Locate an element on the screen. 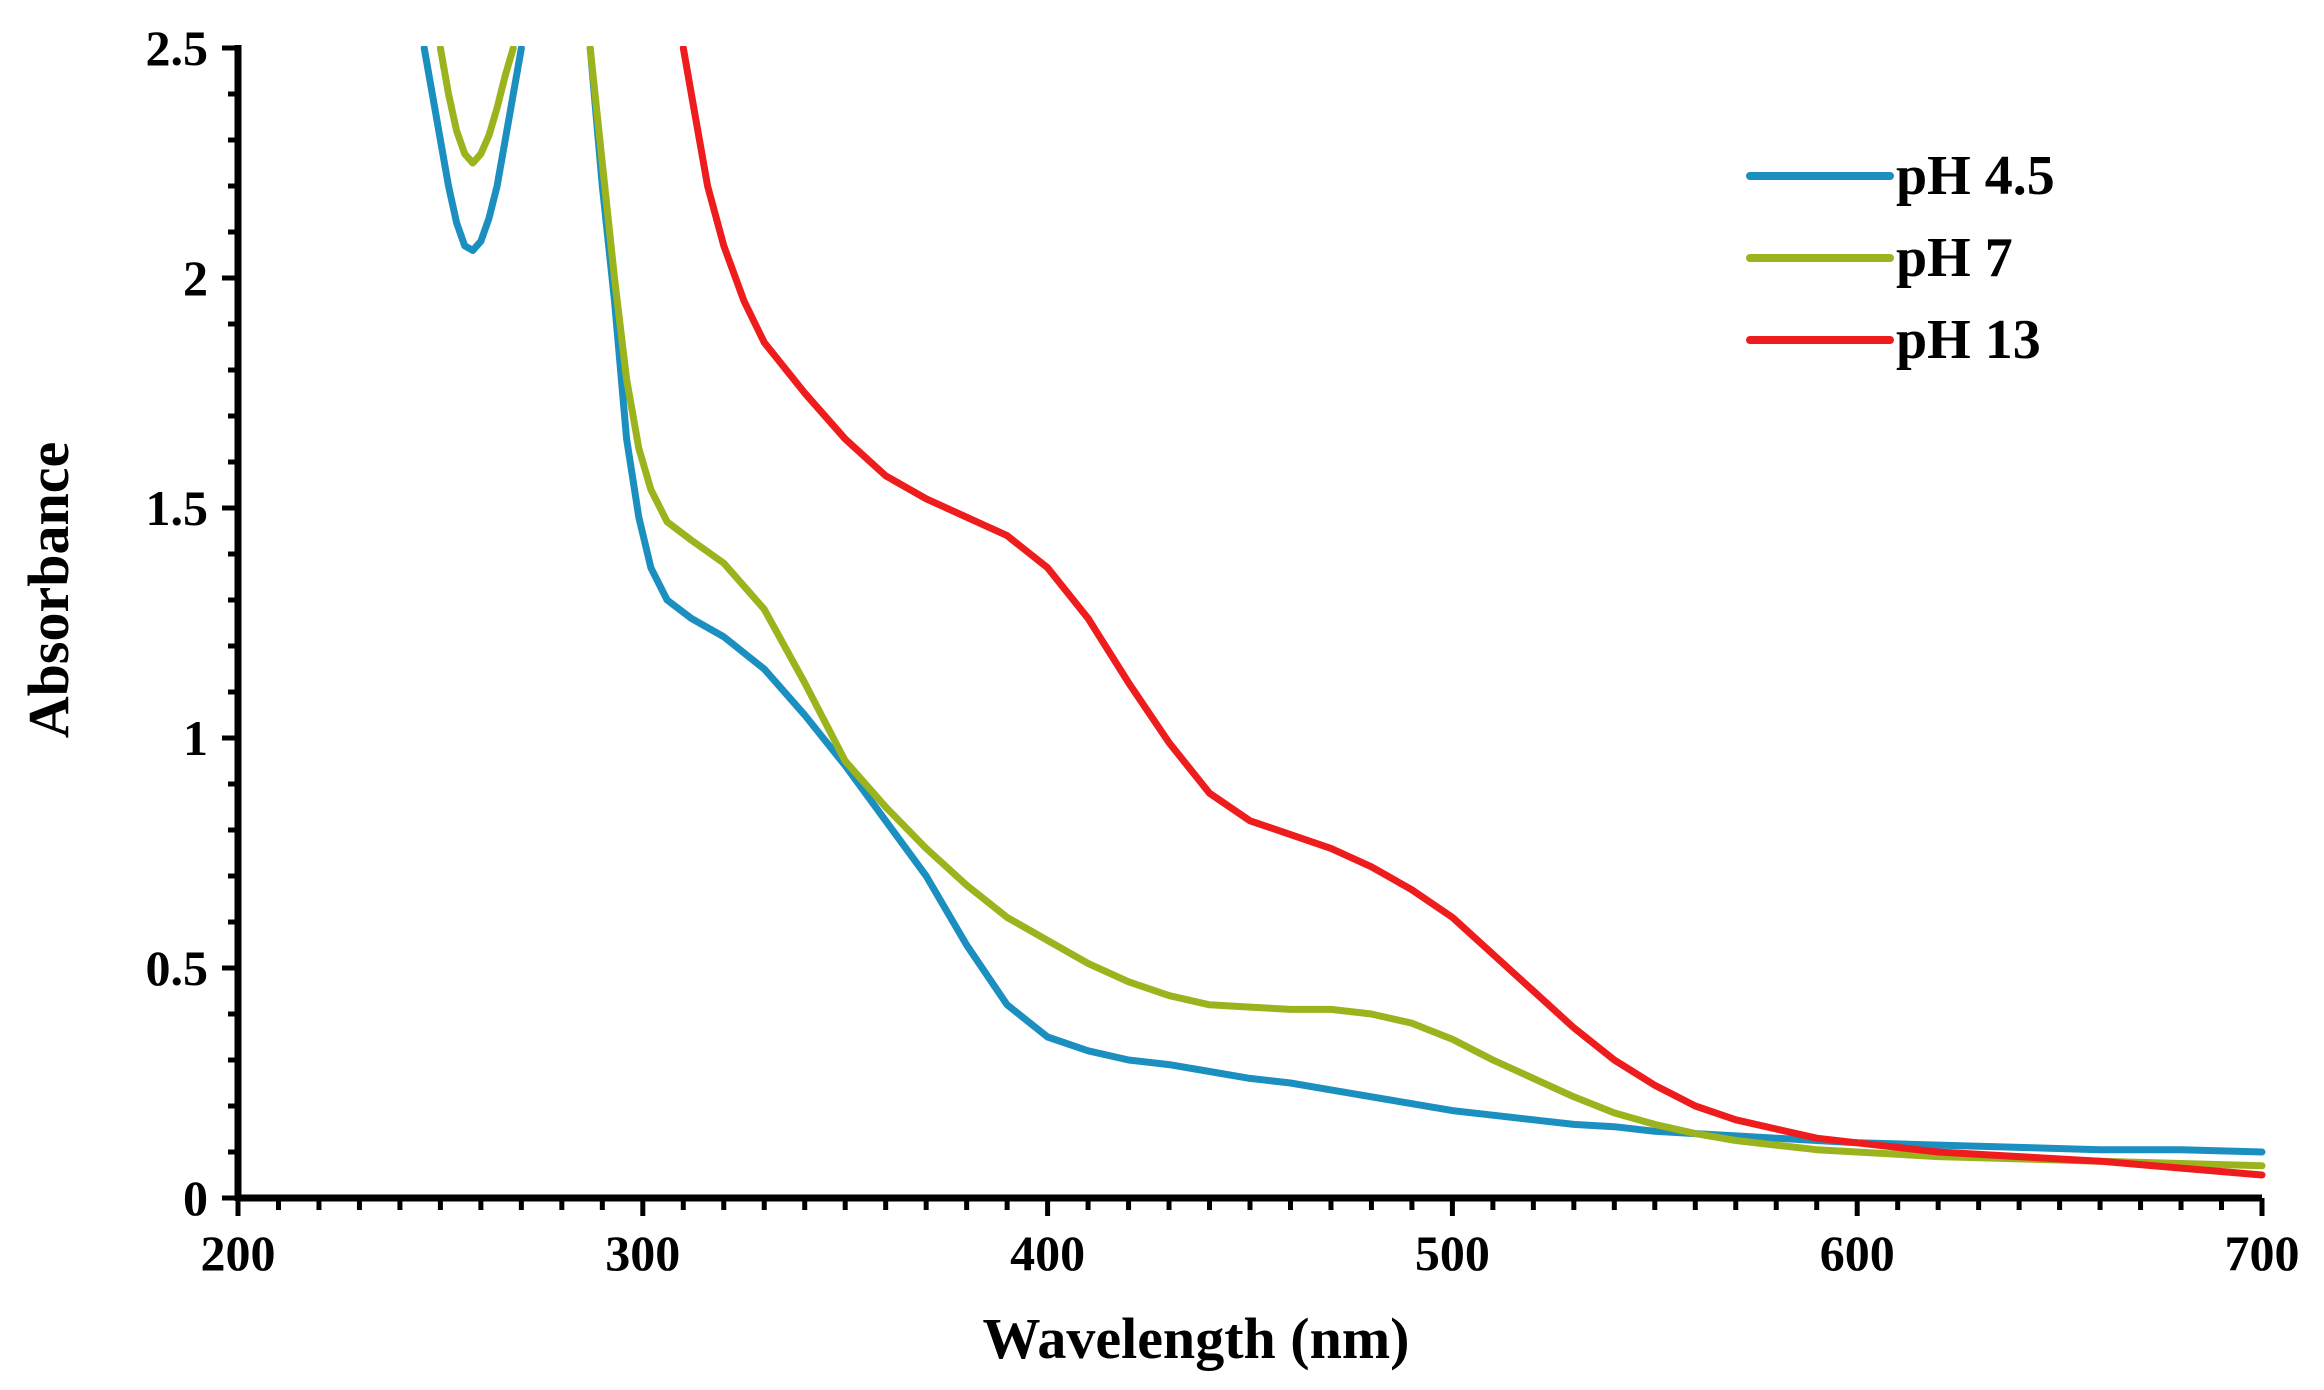 Image resolution: width=2324 pixels, height=1390 pixels. x-axis-title: Wavelength (nm) is located at coordinates (1196, 1338).